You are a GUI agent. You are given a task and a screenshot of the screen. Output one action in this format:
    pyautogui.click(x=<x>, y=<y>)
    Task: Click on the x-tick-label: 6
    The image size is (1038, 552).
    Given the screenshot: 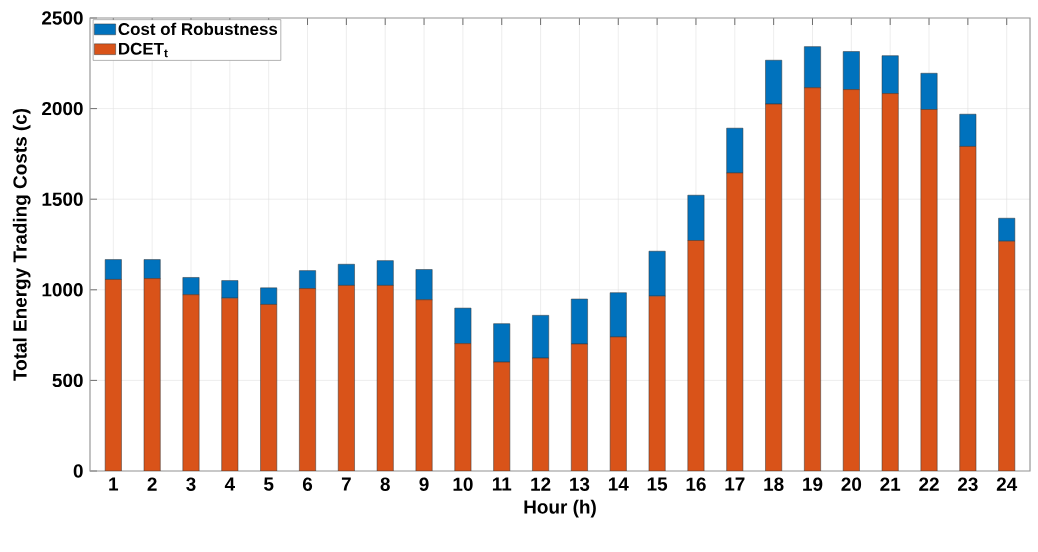 What is the action you would take?
    pyautogui.click(x=307, y=484)
    